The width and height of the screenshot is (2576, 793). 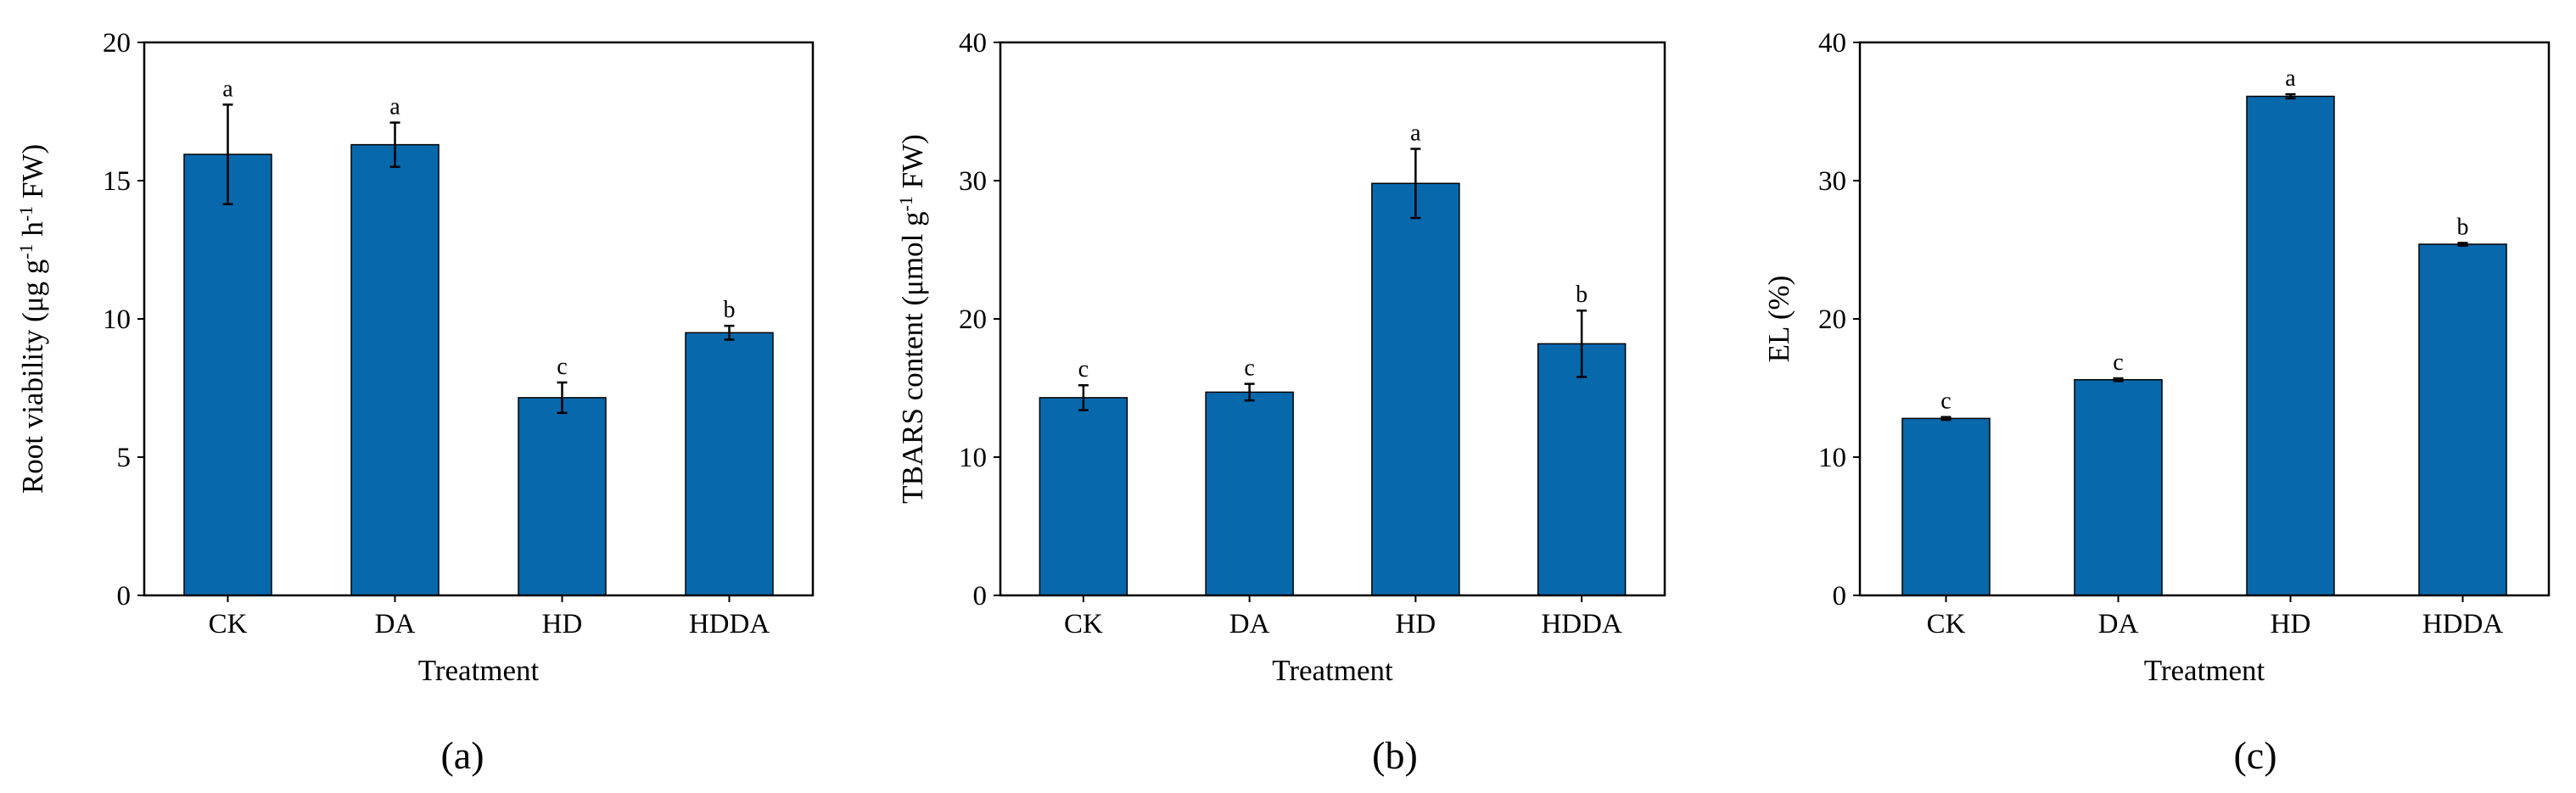 What do you see at coordinates (32, 319) in the screenshot?
I see `y-axis-label: Root viability (μg g-1 h-1 FW)` at bounding box center [32, 319].